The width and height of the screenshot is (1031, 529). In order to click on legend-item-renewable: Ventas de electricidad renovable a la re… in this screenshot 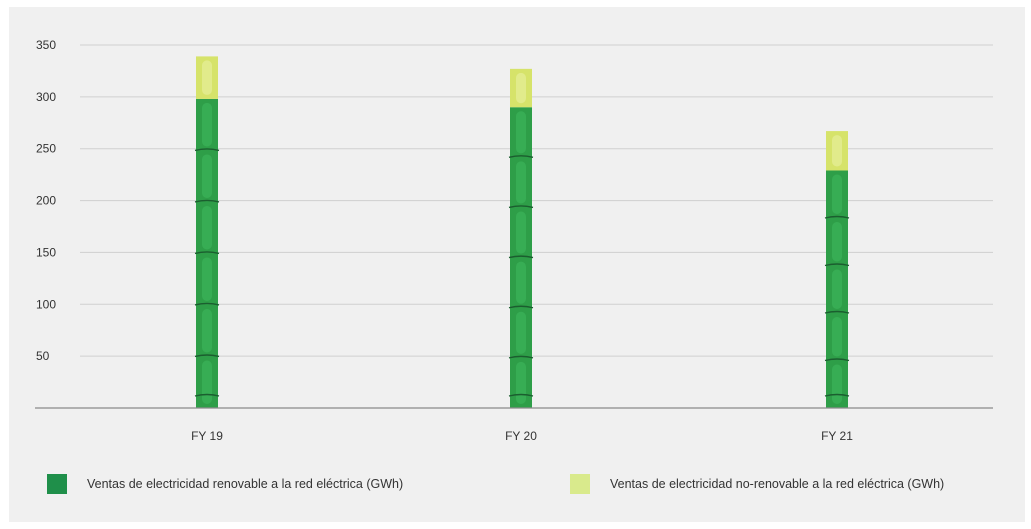, I will do `click(225, 484)`.